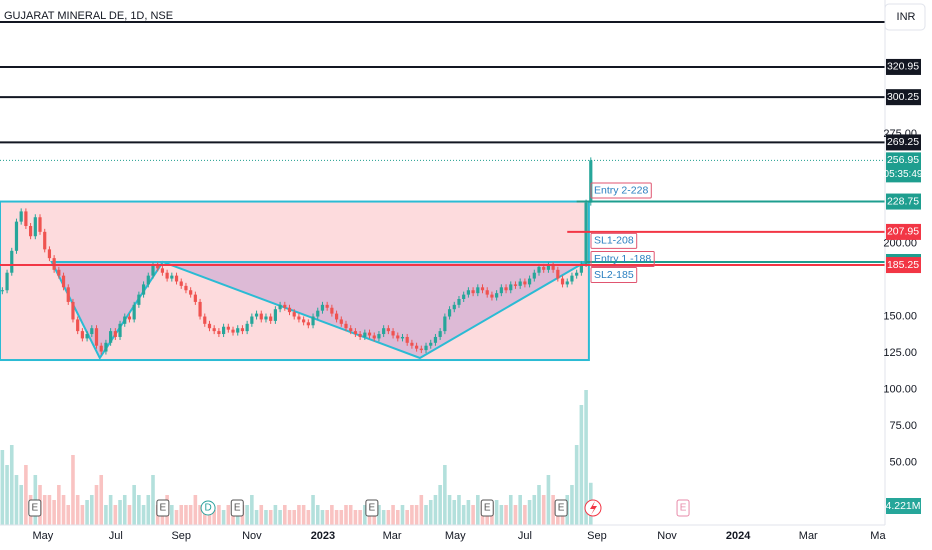  I want to click on x-tick-label: 2023, so click(323, 536).